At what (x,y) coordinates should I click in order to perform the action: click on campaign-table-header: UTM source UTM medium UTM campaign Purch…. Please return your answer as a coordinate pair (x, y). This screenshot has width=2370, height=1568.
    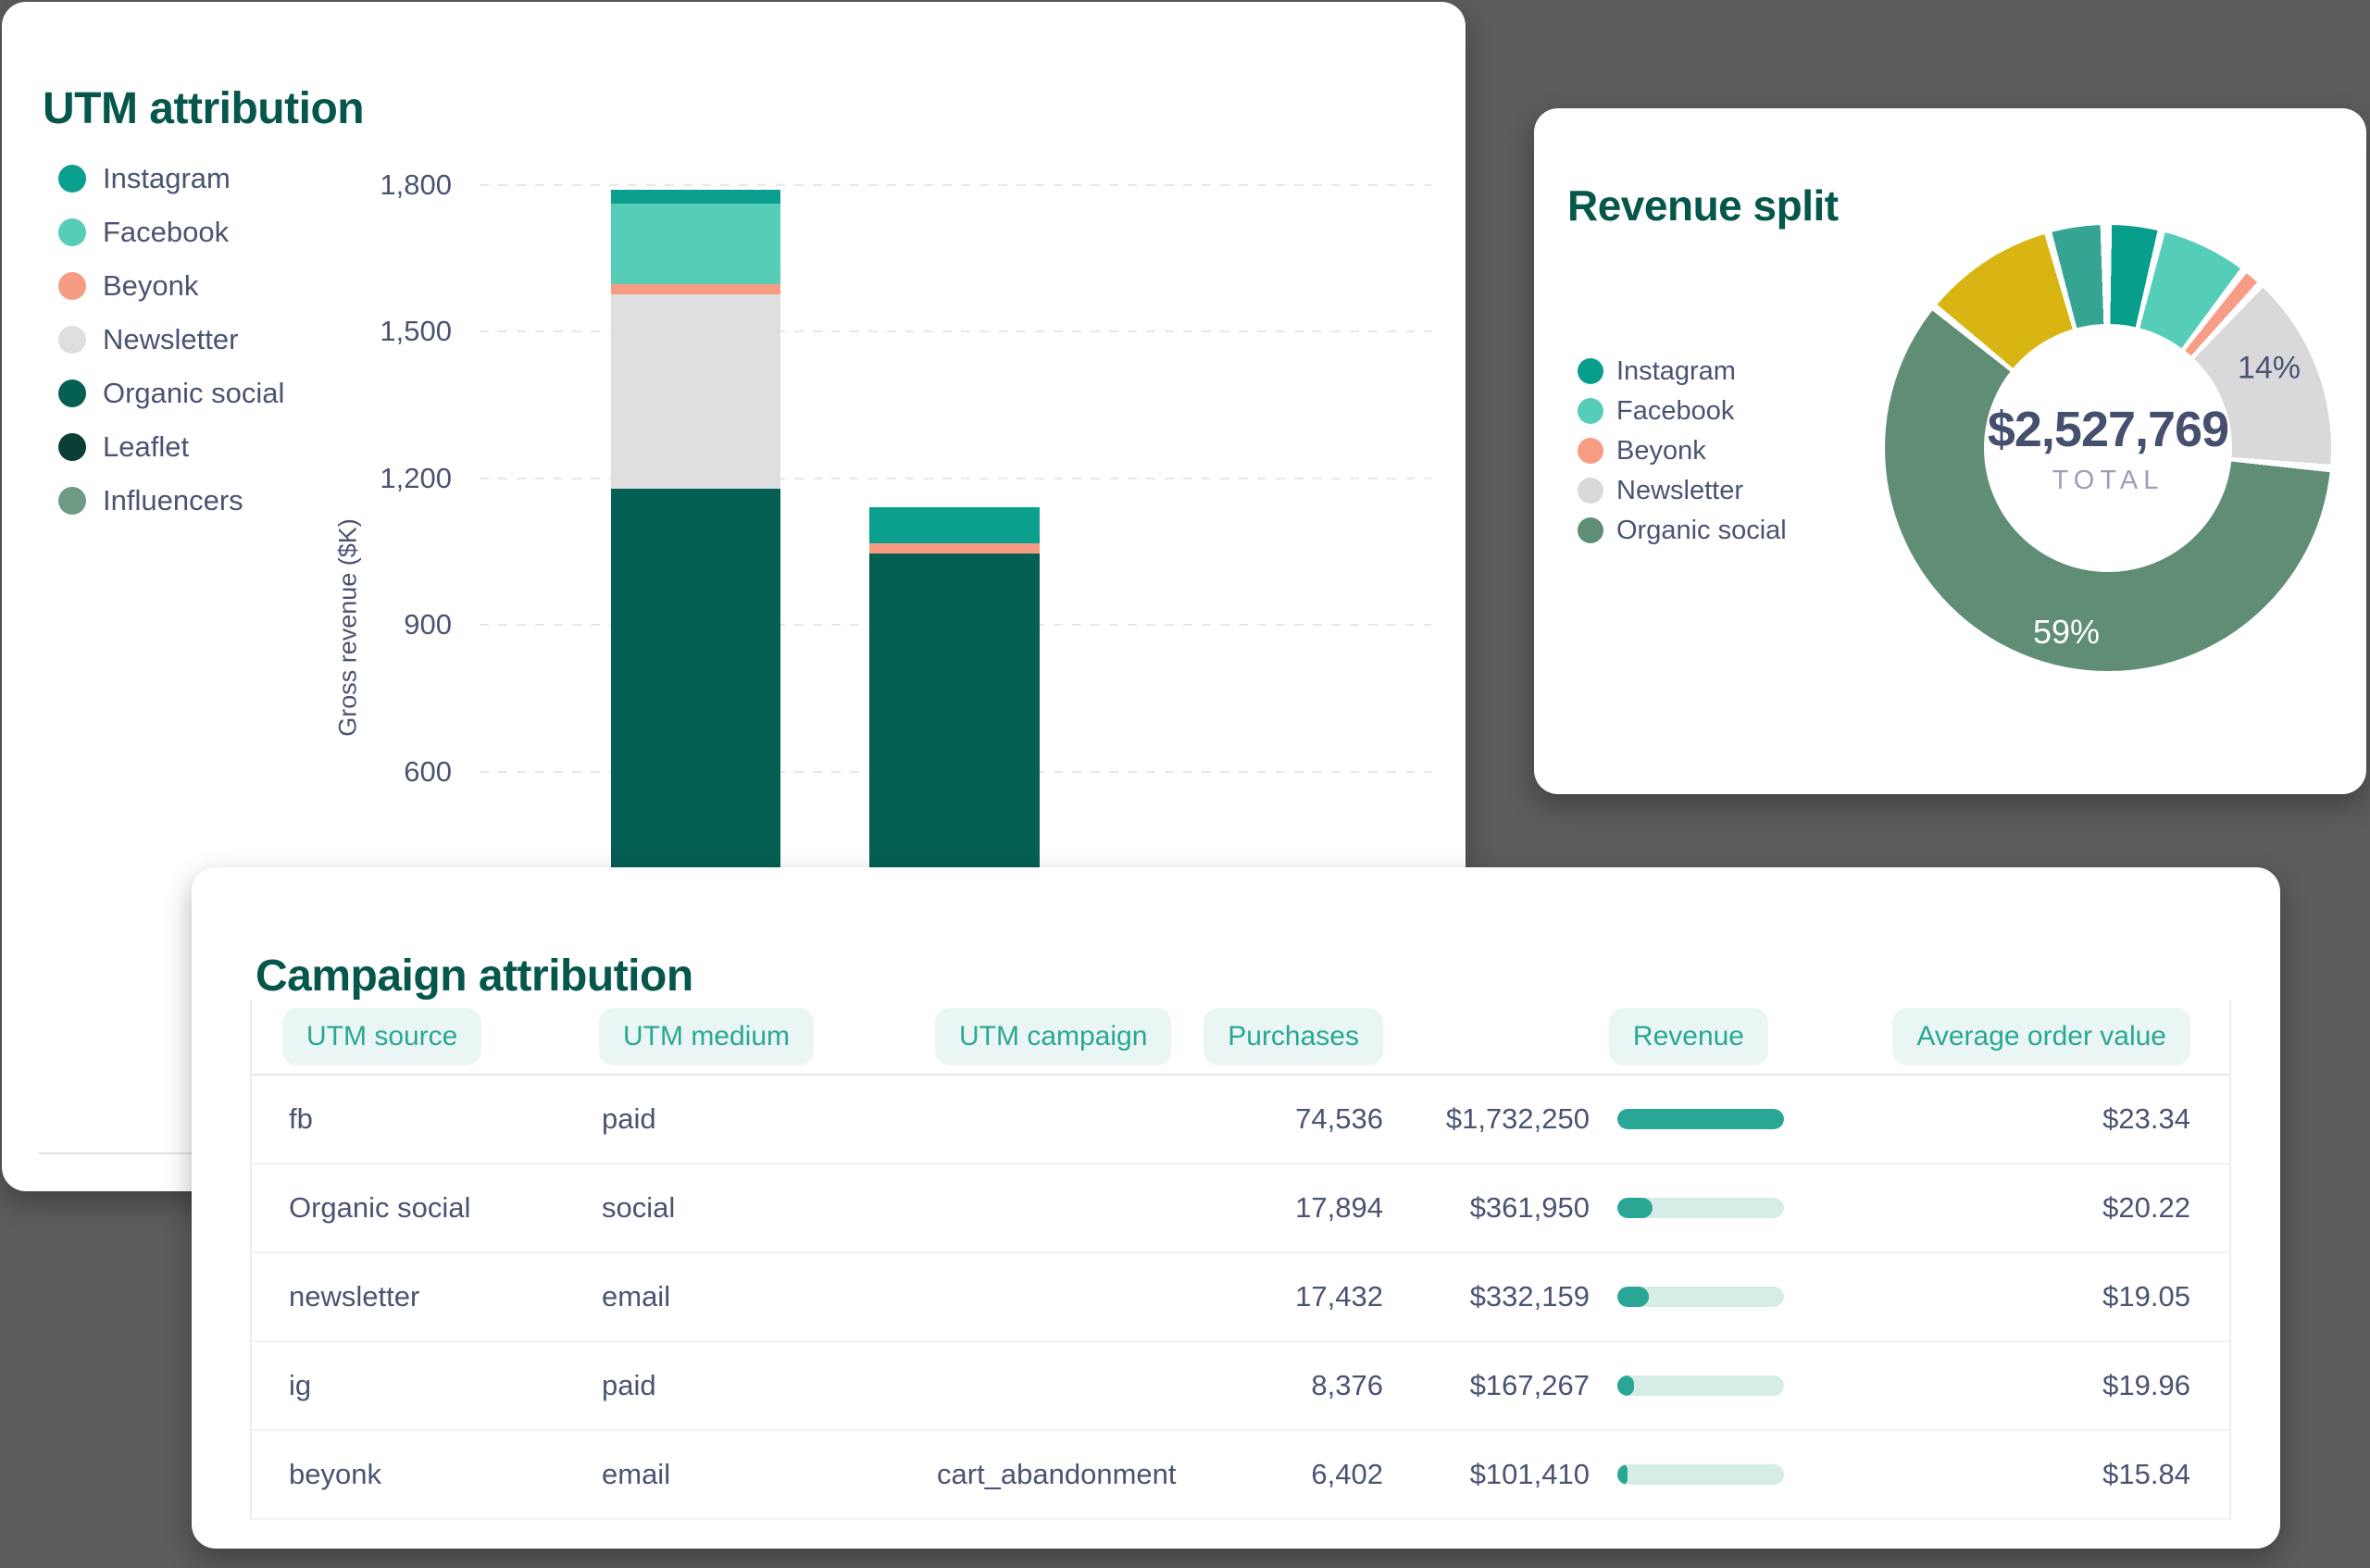
    Looking at the image, I should click on (1240, 1038).